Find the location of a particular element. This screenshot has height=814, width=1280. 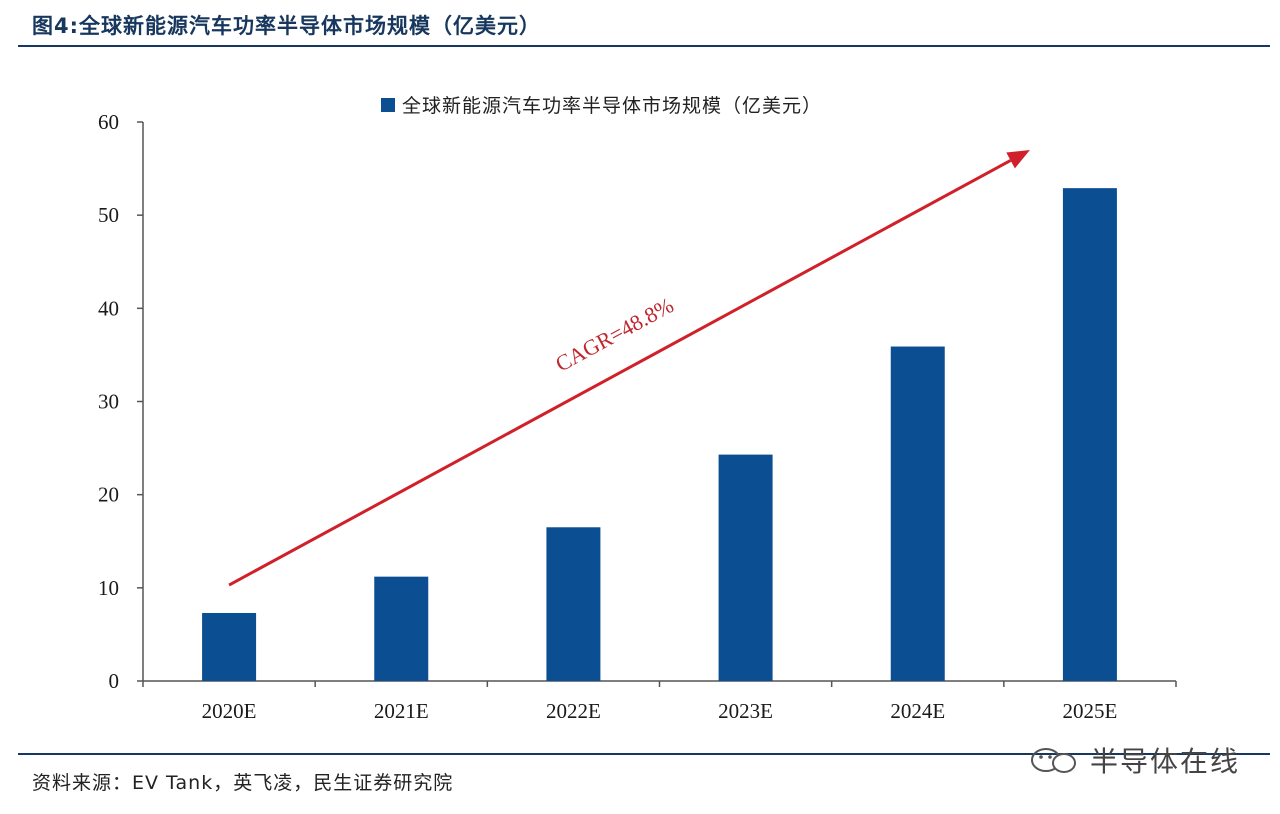

y-tick-label: 20 is located at coordinates (108, 495).